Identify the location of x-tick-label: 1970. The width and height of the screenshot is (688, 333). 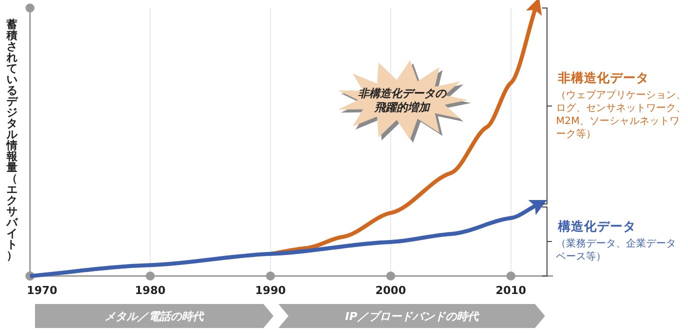
(42, 290).